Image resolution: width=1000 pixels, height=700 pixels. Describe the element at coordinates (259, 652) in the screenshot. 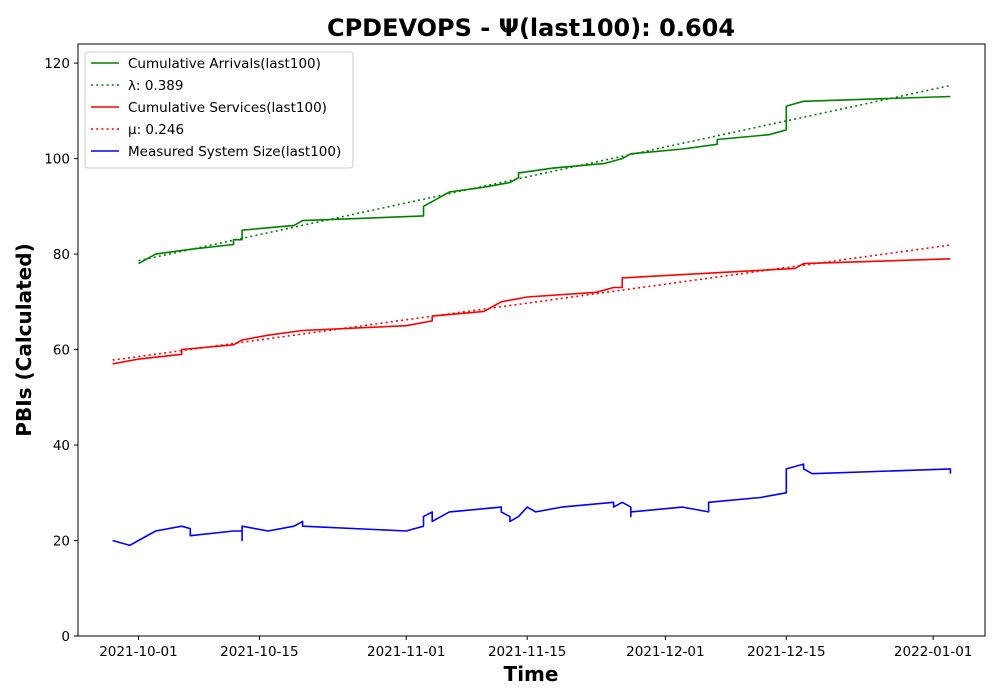

I see `x-tick-label: 2021-10-15` at that location.